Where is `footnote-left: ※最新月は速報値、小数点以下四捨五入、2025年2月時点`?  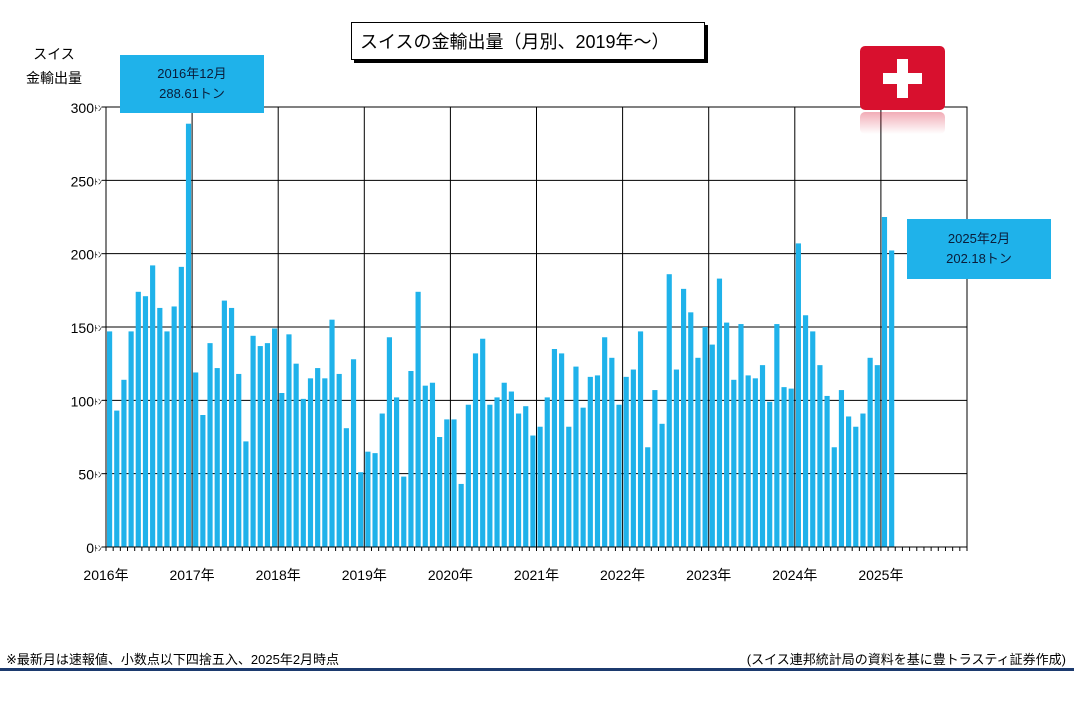
footnote-left: ※最新月は速報値、小数点以下四捨五入、2025年2月時点 is located at coordinates (173, 659).